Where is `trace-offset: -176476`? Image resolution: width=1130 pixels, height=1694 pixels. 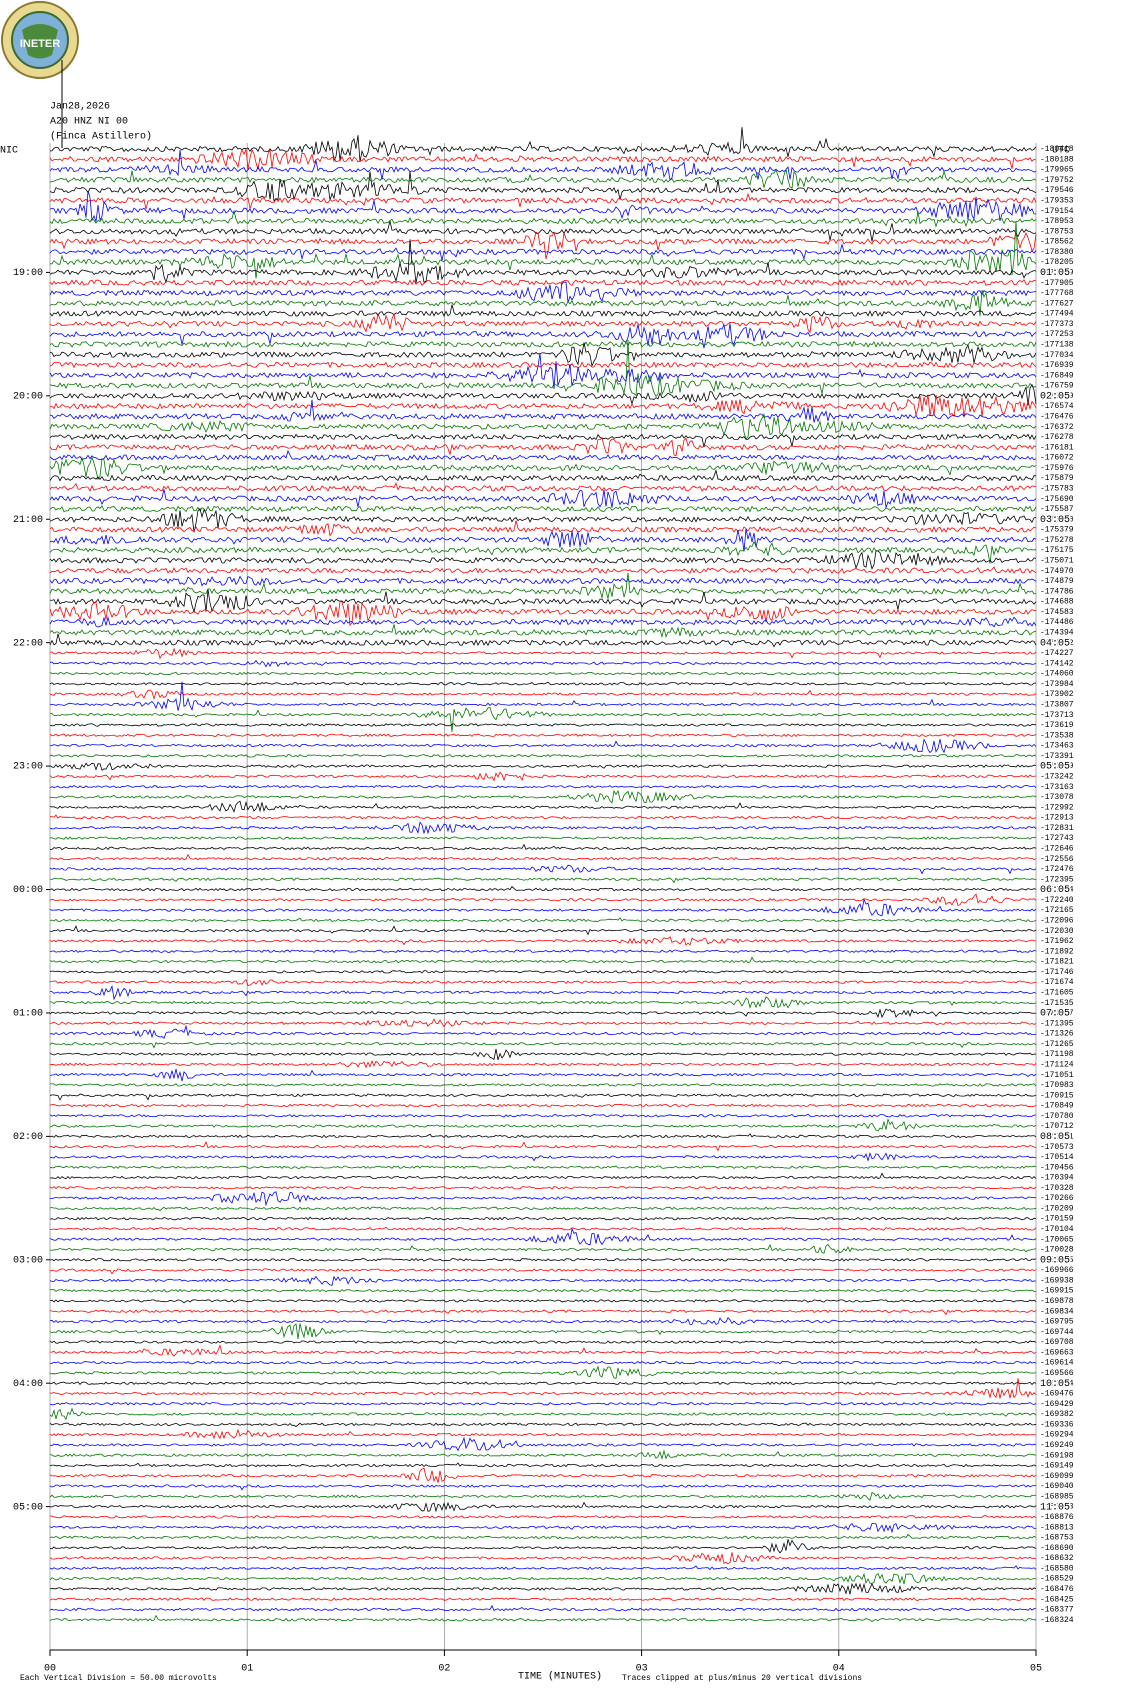 trace-offset: -176476 is located at coordinates (1057, 417).